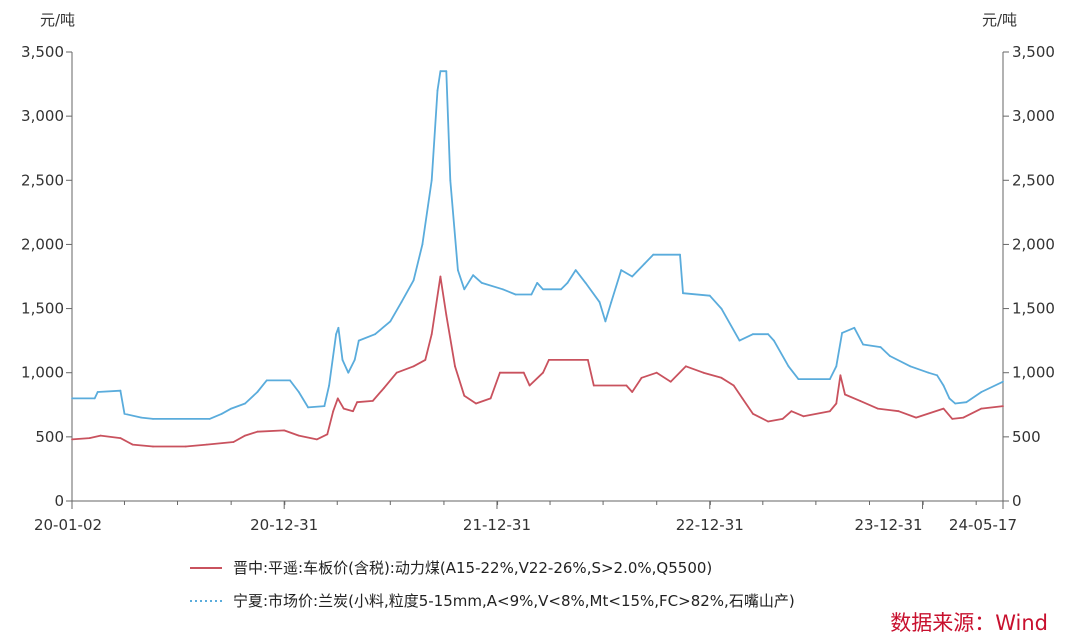 The image size is (1070, 638). Describe the element at coordinates (969, 623) in the screenshot. I see `data-source-label: 数据来源：Wind` at that location.